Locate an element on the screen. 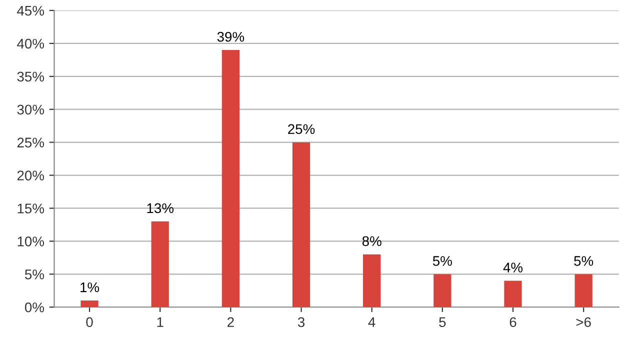 The height and width of the screenshot is (349, 638). y-tick-label: 15% is located at coordinates (31, 209).